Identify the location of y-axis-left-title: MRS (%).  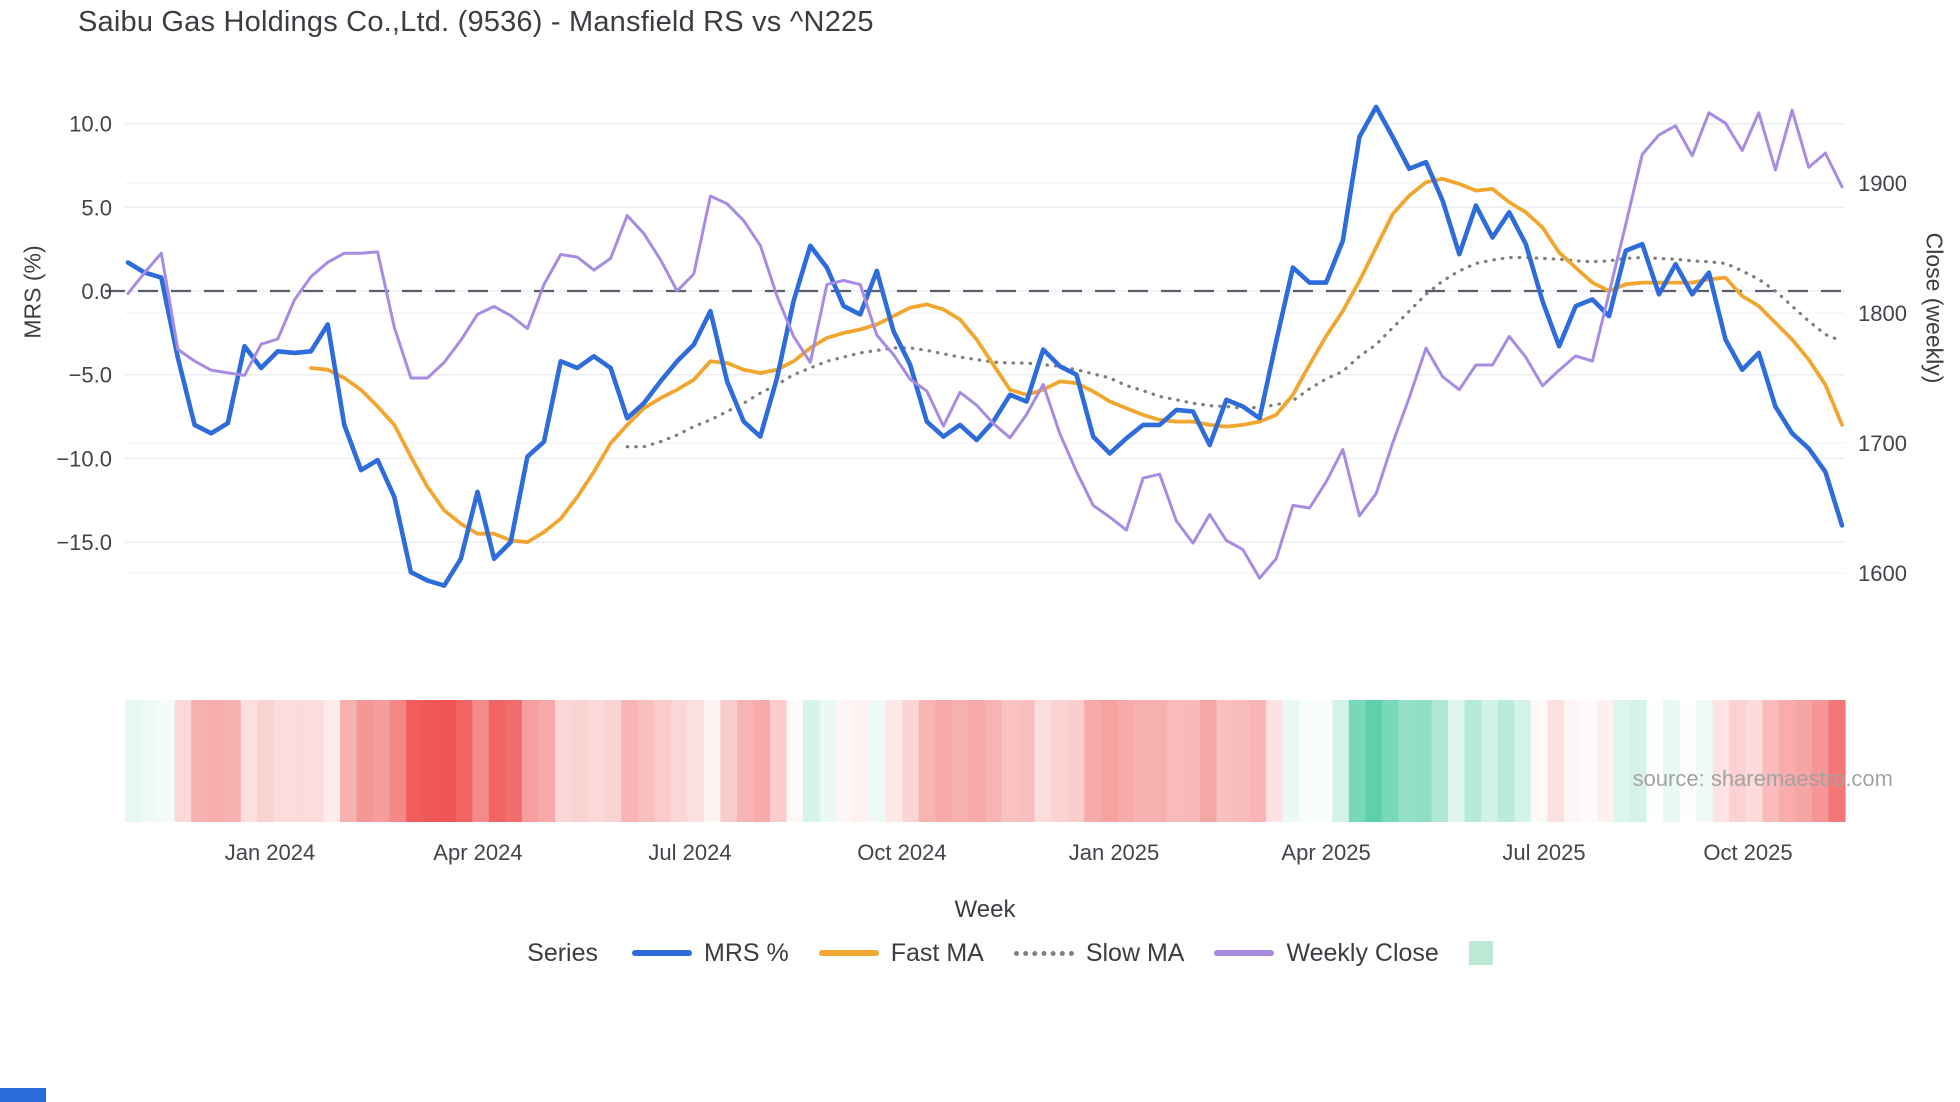
(32, 292).